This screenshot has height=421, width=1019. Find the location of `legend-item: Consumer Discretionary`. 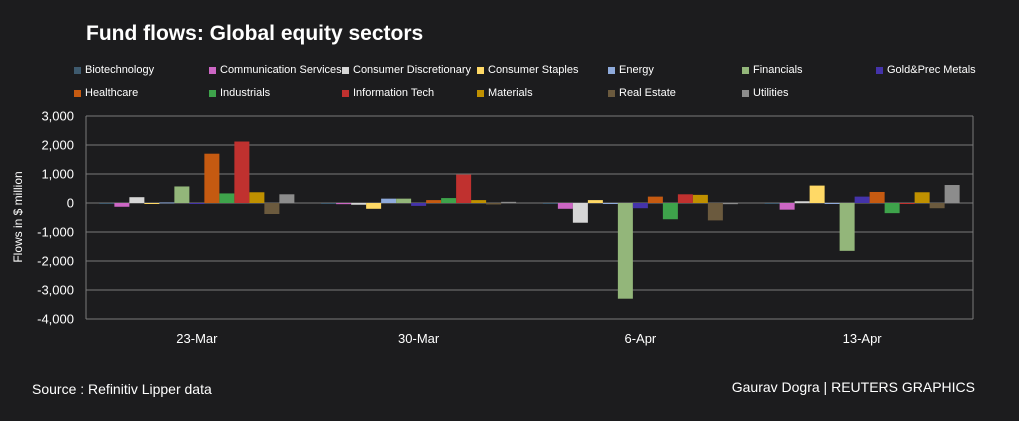

legend-item: Consumer Discretionary is located at coordinates (406, 70).